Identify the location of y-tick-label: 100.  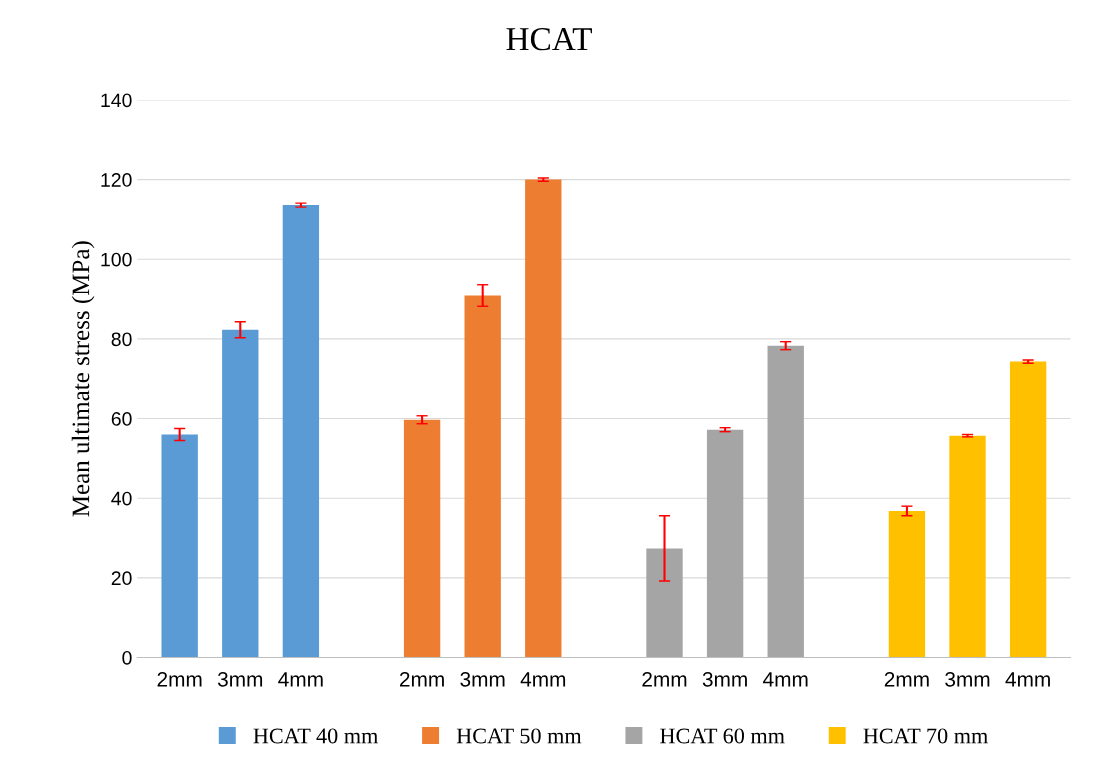
(116, 259).